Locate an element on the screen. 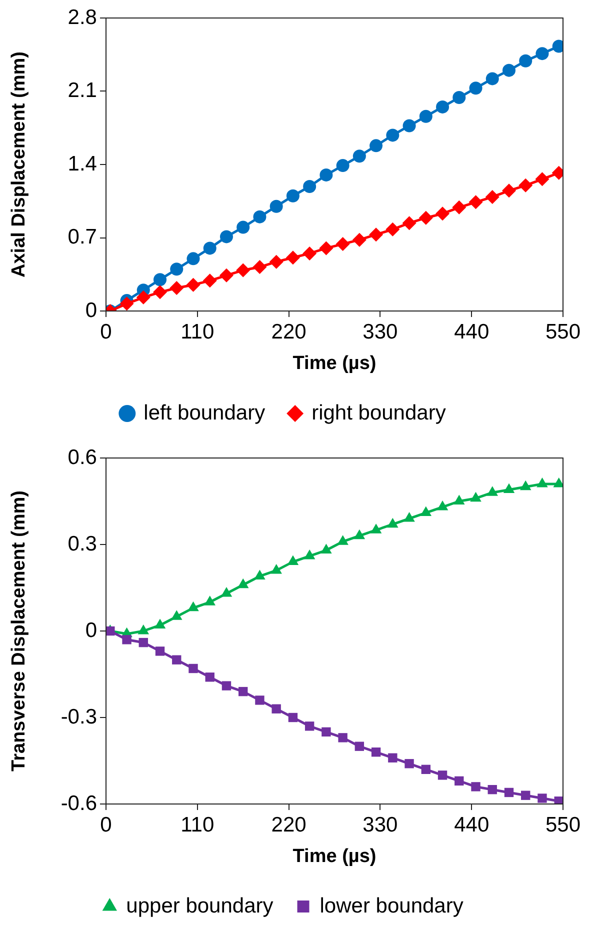 This screenshot has height=933, width=603. y-tick-label: -0.6 is located at coordinates (78, 803).